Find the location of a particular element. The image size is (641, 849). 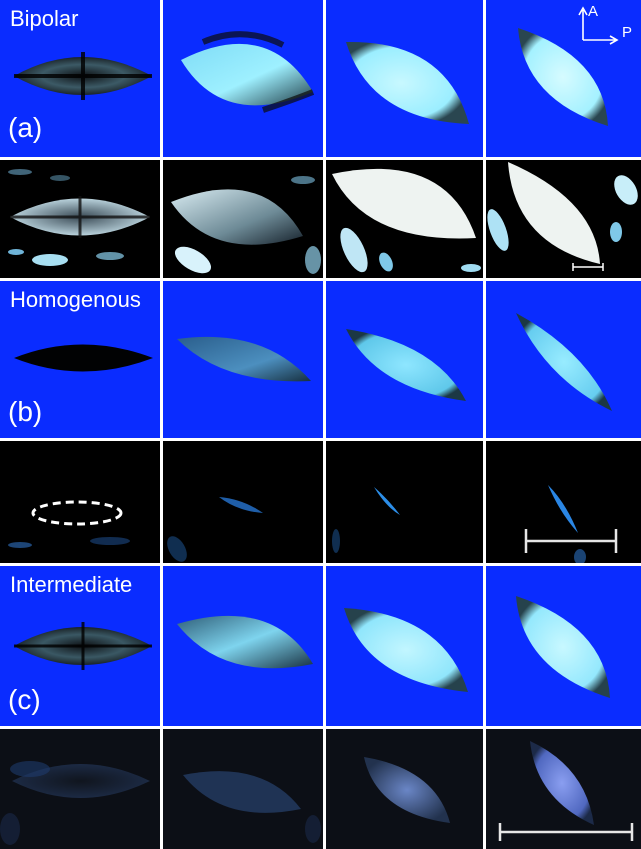

row-a-panel-4: A P is located at coordinates (563, 78).